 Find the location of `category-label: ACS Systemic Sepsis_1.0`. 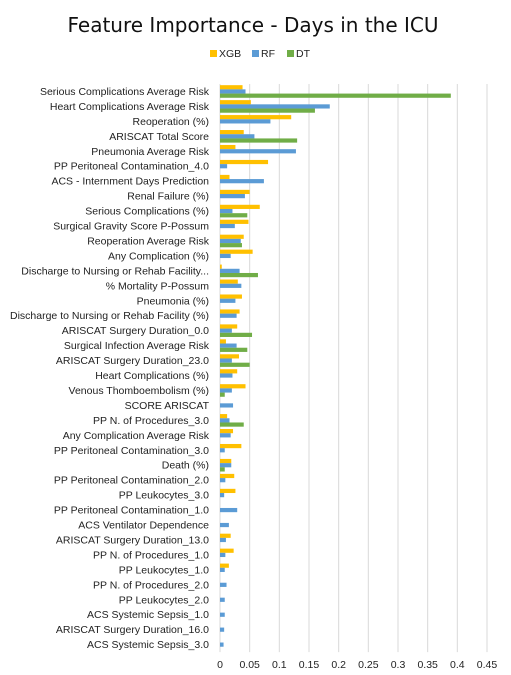

category-label: ACS Systemic Sepsis_1.0 is located at coordinates (148, 615).